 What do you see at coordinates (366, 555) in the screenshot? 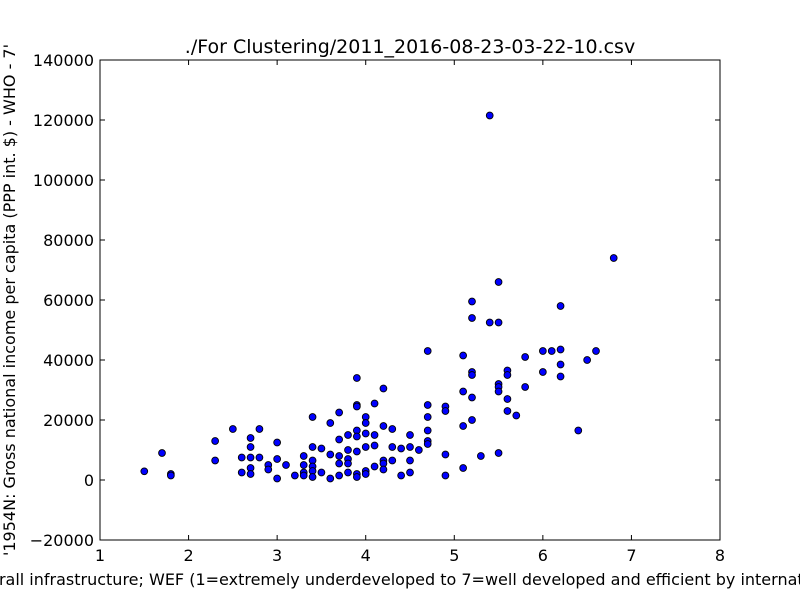
I see `x-tick-label: 4` at bounding box center [366, 555].